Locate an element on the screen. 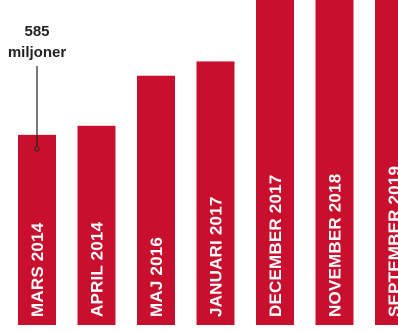 The height and width of the screenshot is (331, 398). bar-september-2019 is located at coordinates (386, 162).